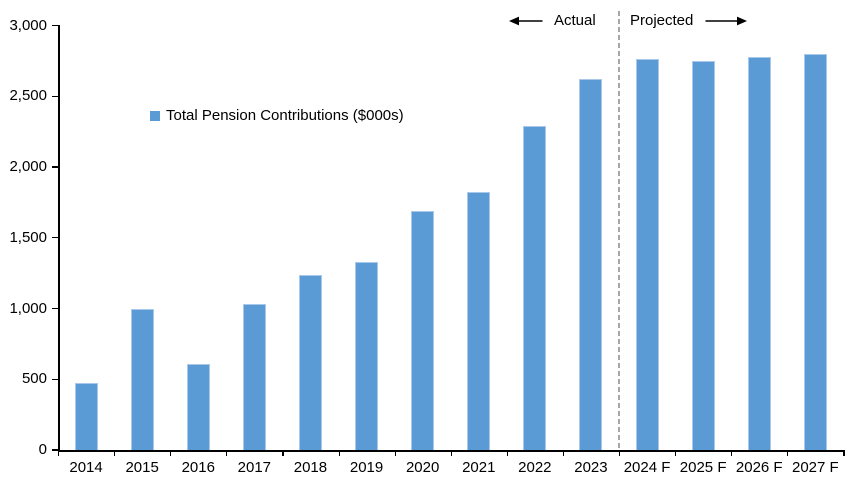 The image size is (852, 495). I want to click on x-axis-label-2022: 2022, so click(535, 467).